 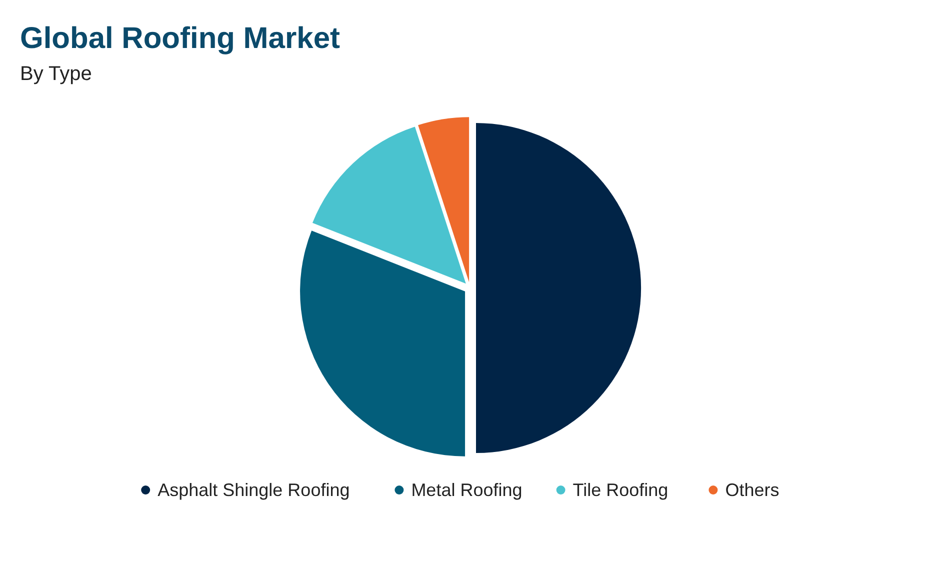 What do you see at coordinates (180, 38) in the screenshot?
I see `chart-title: Global Roofing Market` at bounding box center [180, 38].